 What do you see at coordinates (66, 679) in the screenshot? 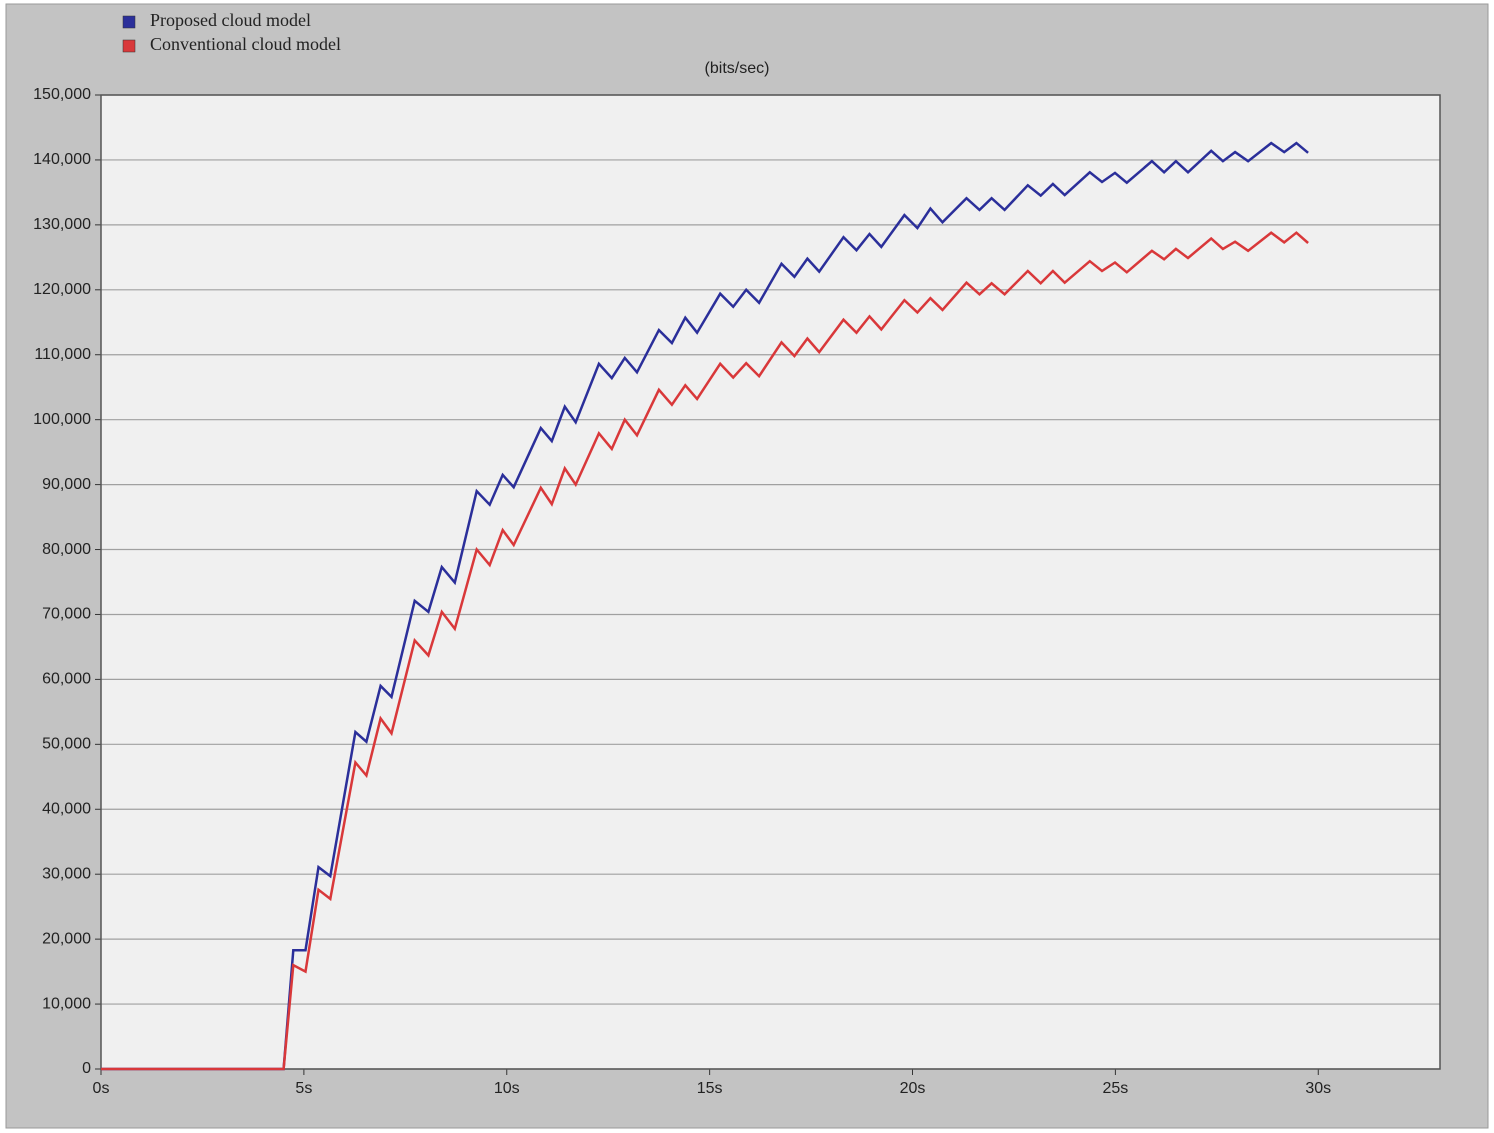
I see `y-tick-label: 60,000` at bounding box center [66, 679].